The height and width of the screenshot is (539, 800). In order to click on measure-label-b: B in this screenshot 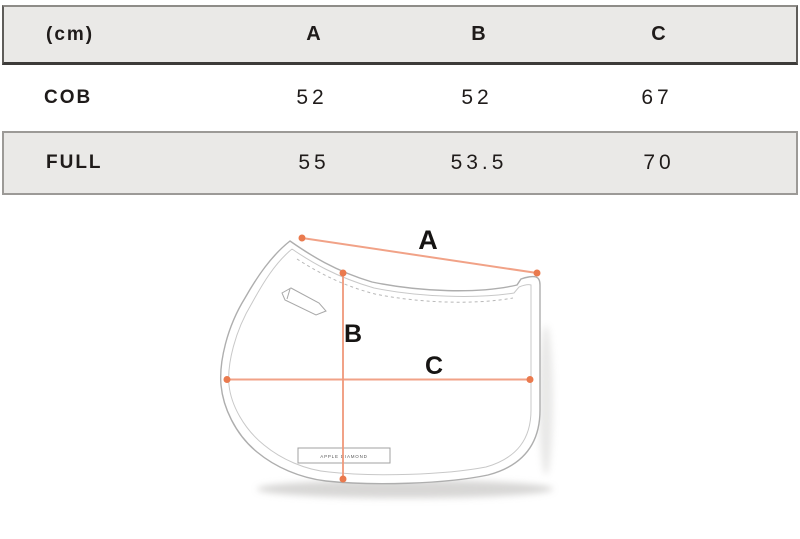, I will do `click(353, 334)`.